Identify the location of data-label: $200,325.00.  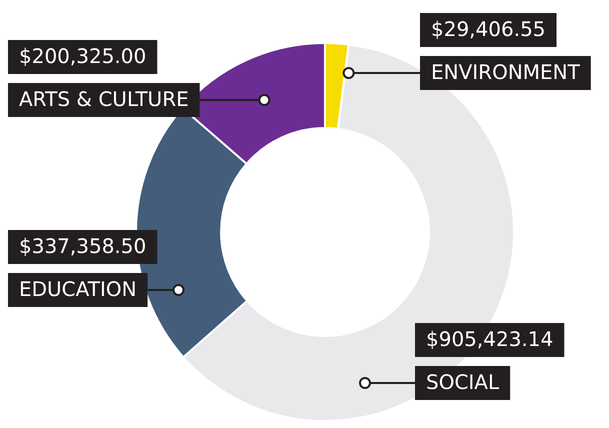
(82, 56).